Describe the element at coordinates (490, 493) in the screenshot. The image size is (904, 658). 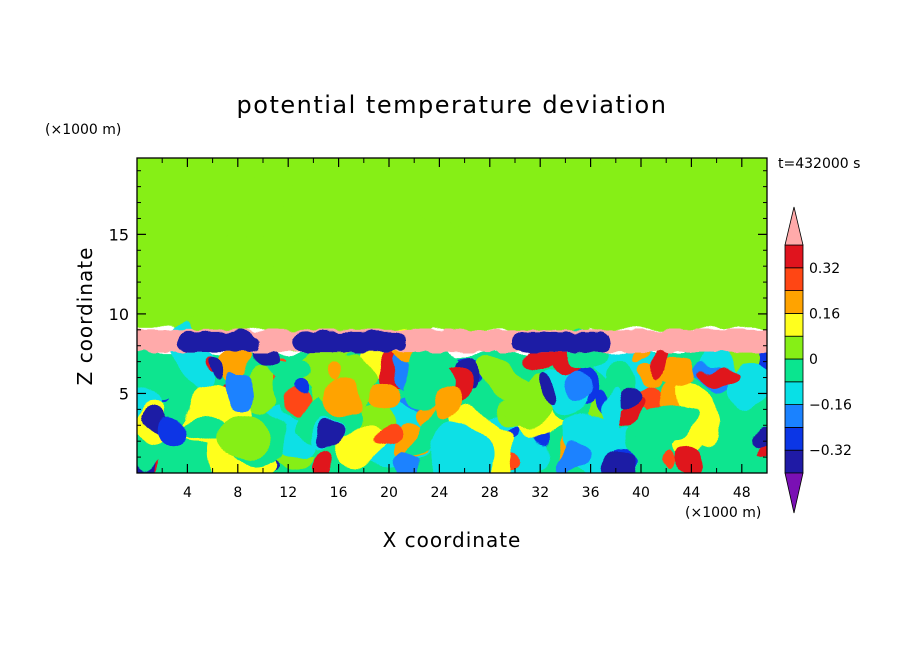
I see `x-tick-label: 28` at that location.